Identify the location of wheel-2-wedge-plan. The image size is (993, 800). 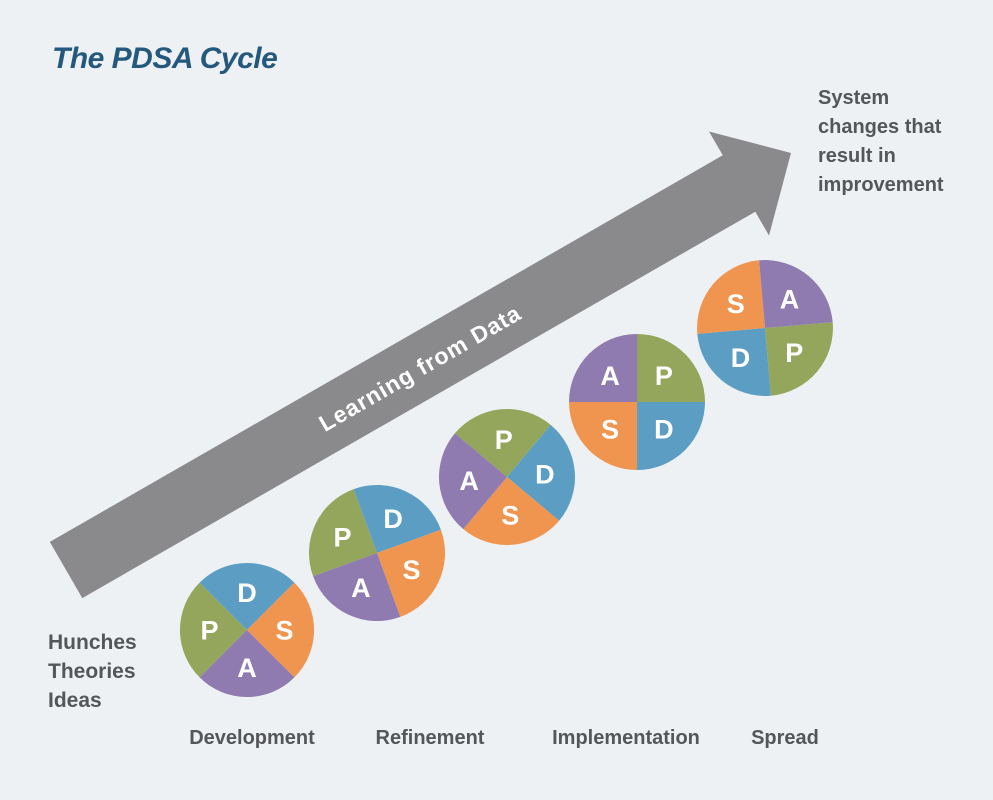
(342, 533).